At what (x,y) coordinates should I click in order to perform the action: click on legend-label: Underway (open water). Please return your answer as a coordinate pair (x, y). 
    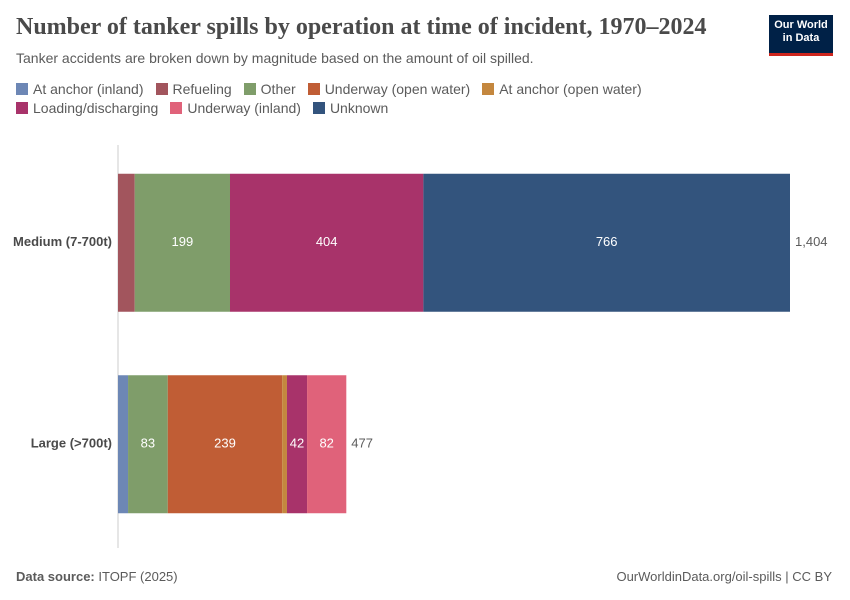
    Looking at the image, I should click on (397, 89).